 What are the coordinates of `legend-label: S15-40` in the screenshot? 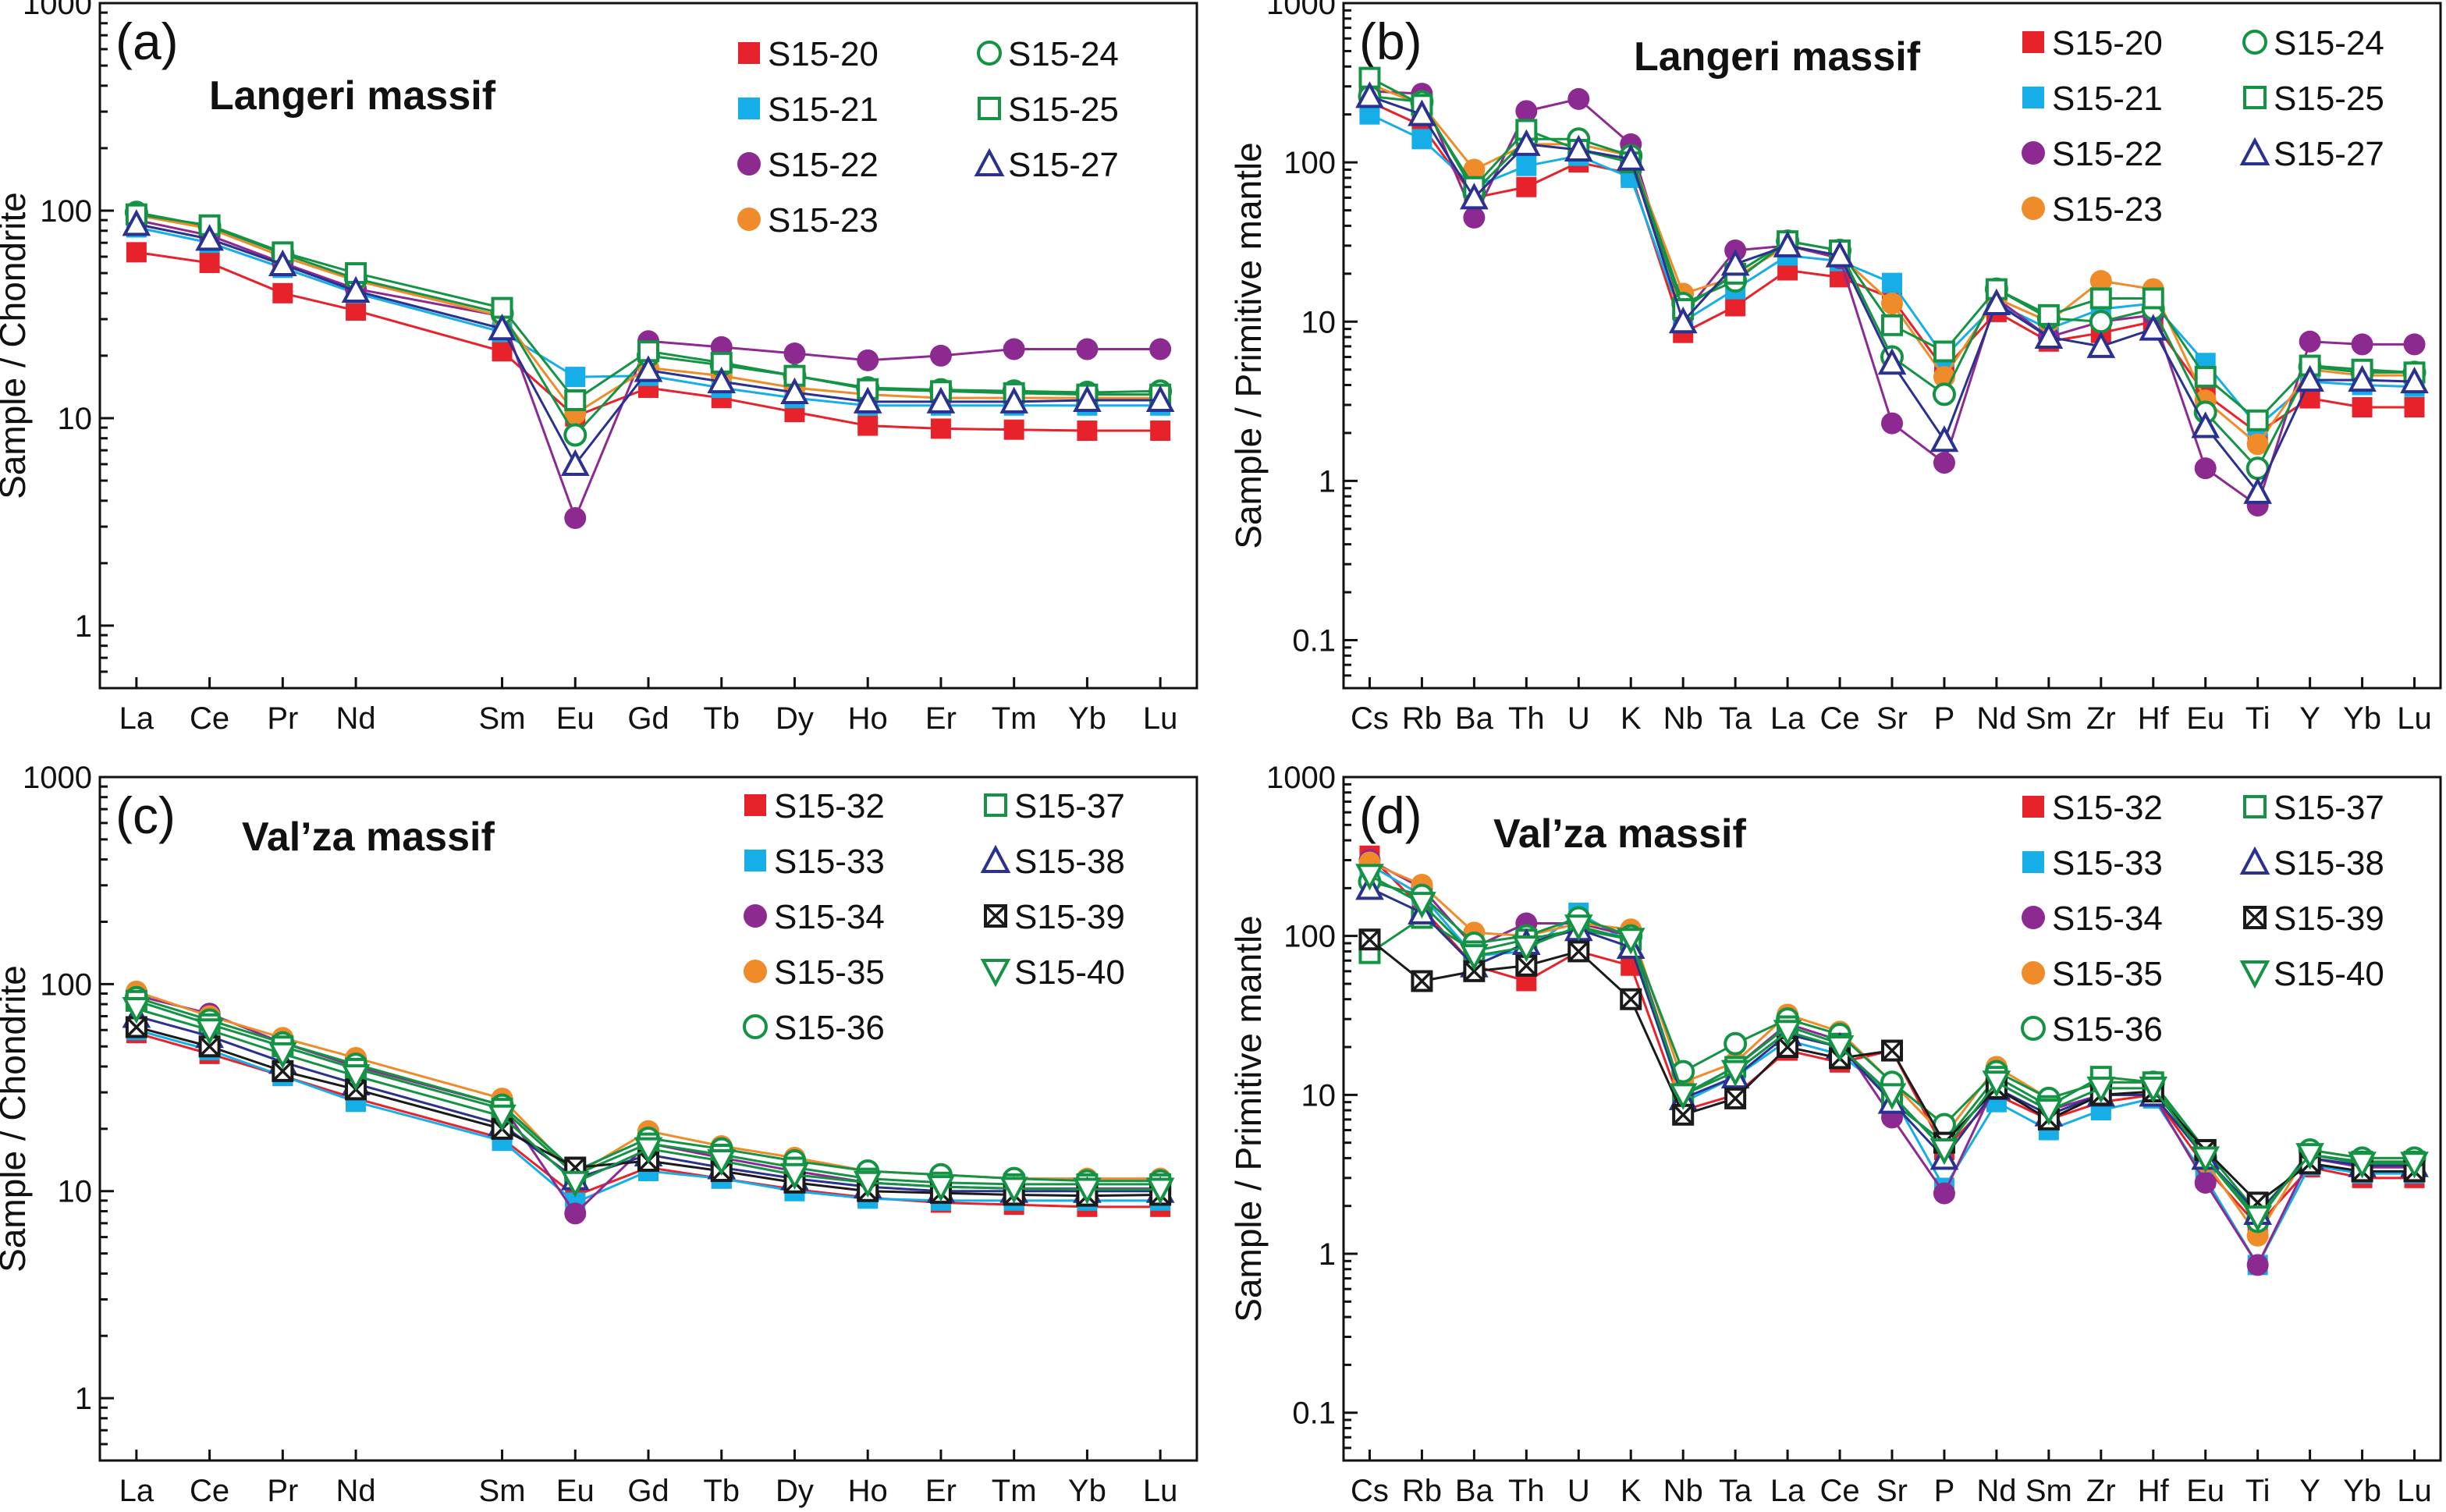 It's located at (2329, 974).